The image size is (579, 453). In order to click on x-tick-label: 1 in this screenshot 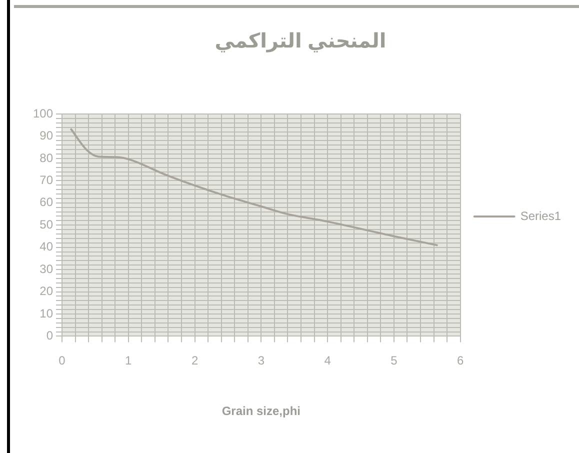, I will do `click(128, 361)`.